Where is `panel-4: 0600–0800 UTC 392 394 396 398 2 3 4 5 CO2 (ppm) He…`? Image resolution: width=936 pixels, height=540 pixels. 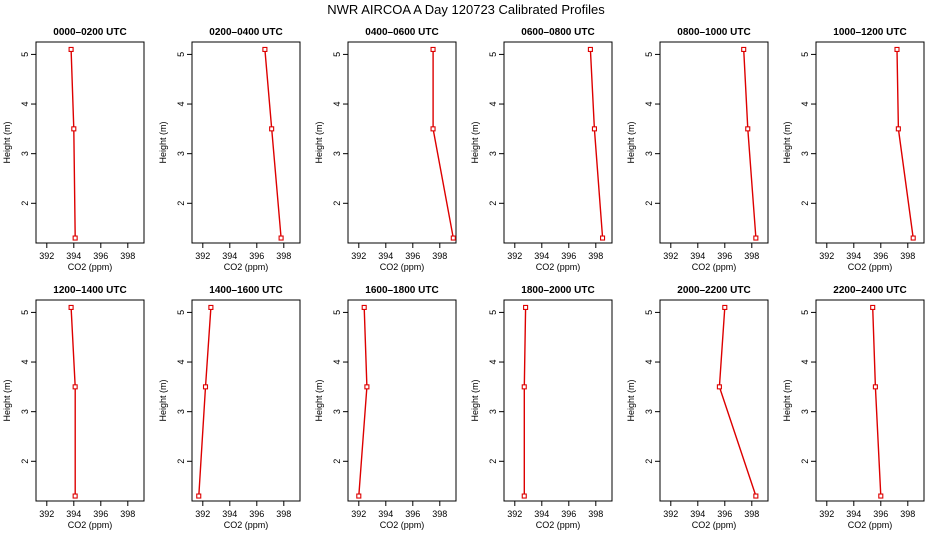 panel-4: 0600–0800 UTC 392 394 396 398 2 3 4 5 CO2 (ppm) He… is located at coordinates (541, 149).